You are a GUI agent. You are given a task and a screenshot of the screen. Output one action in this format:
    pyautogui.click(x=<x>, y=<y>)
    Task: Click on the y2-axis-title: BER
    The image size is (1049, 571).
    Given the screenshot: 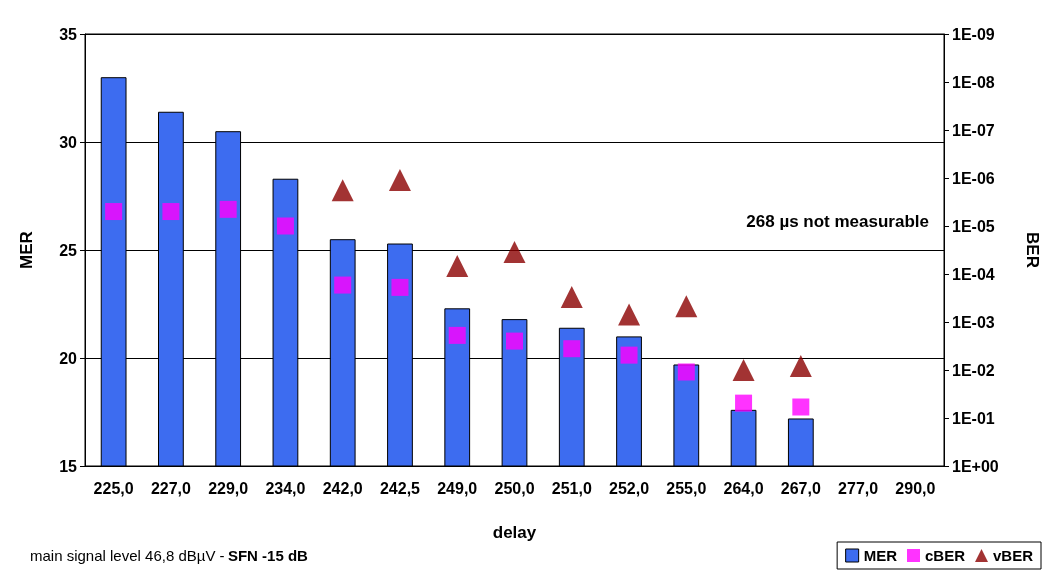 What is the action you would take?
    pyautogui.click(x=1032, y=250)
    